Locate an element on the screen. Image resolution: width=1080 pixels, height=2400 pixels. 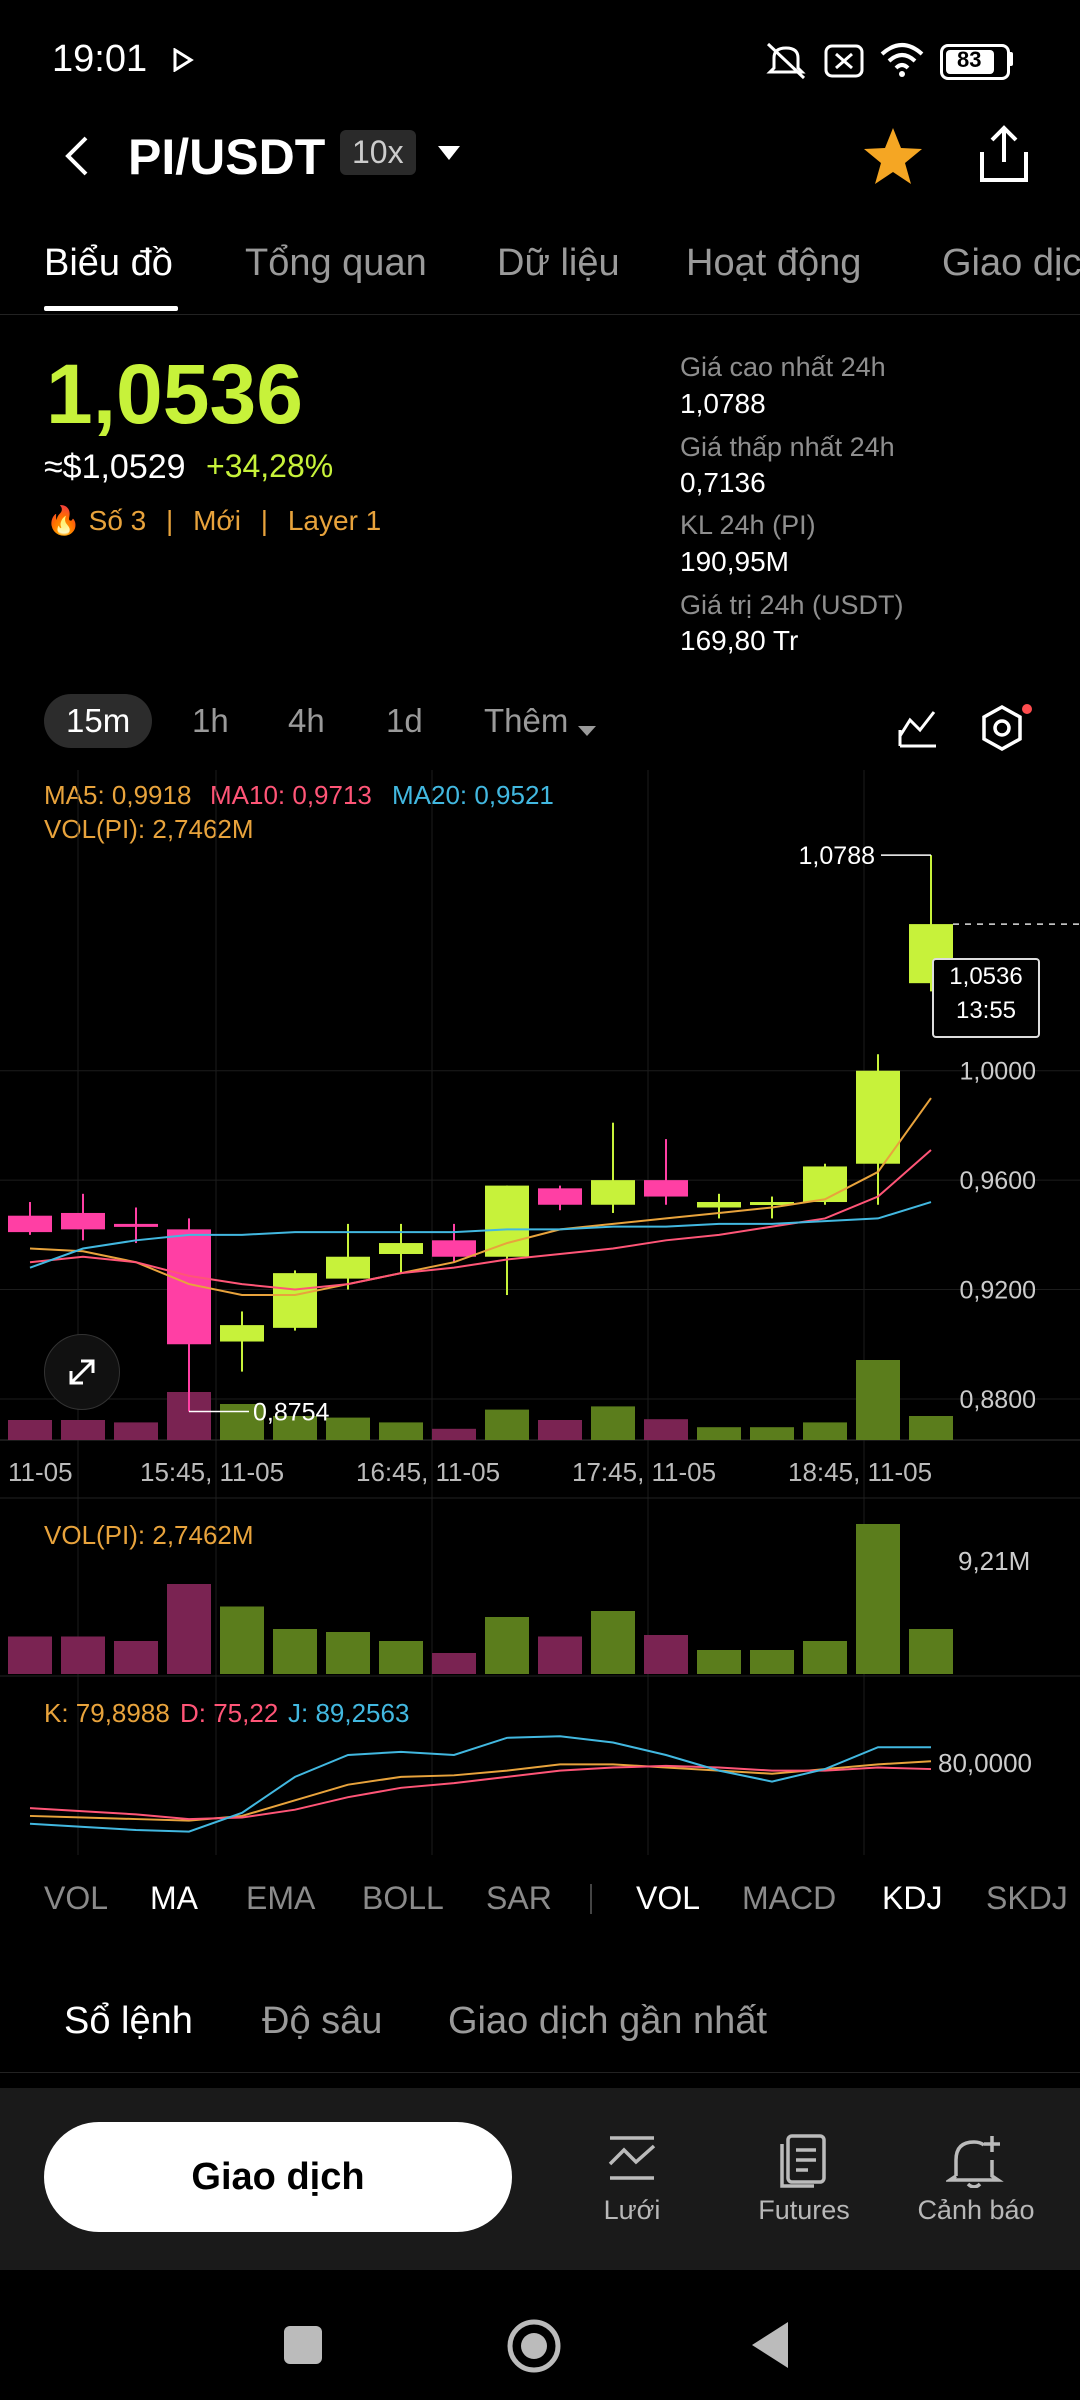
back-icon is located at coordinates (77, 156).